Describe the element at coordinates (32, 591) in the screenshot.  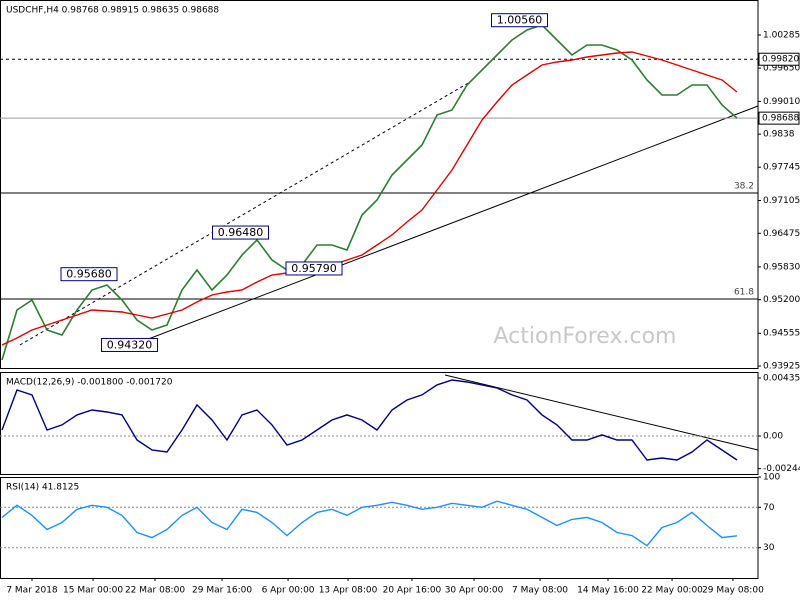
I see `x-tick-label: 7 Mar 2018` at that location.